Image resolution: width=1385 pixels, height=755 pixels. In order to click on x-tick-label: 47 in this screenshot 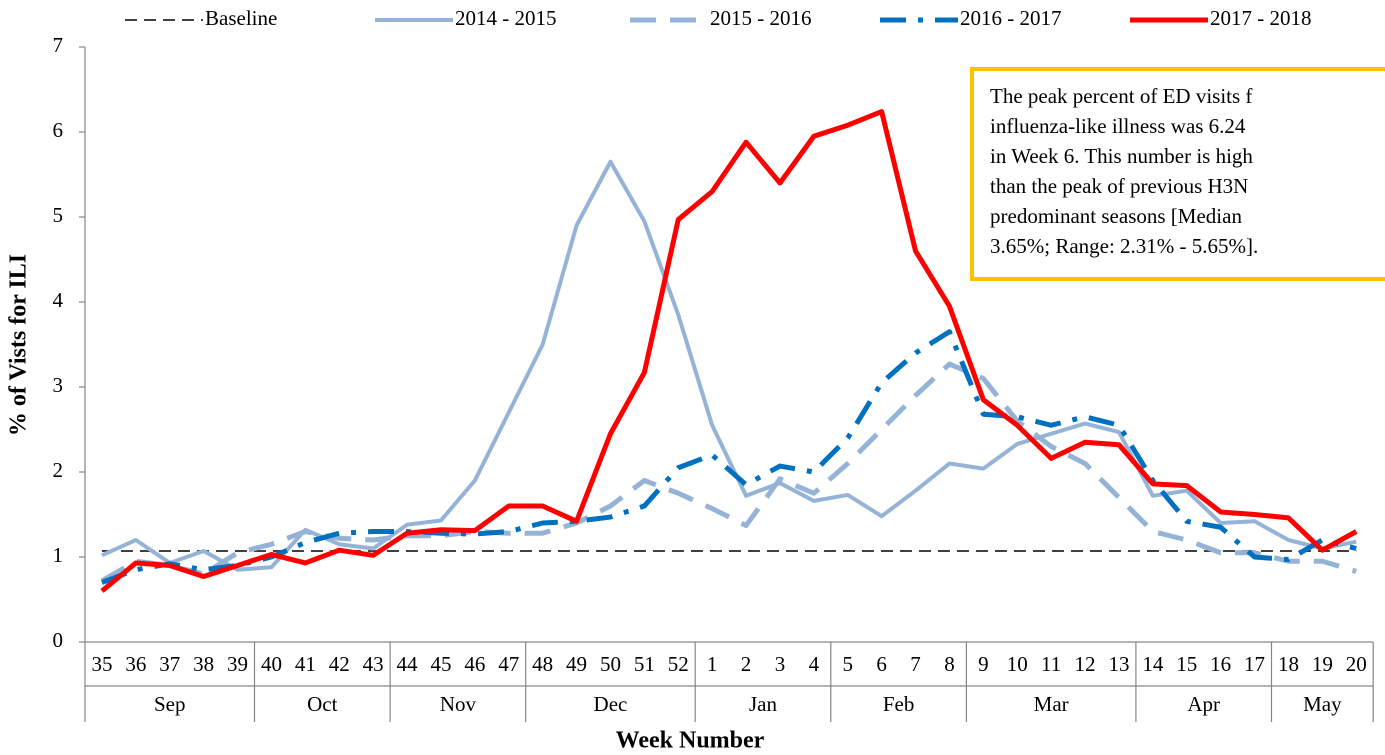, I will do `click(508, 664)`.